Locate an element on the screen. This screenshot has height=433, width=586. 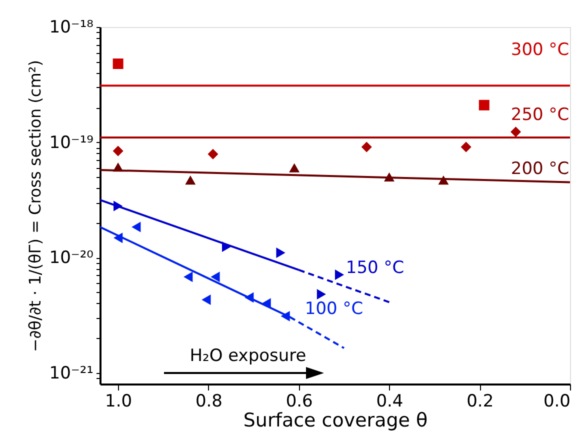
text: 300 °C is located at coordinates (540, 50).